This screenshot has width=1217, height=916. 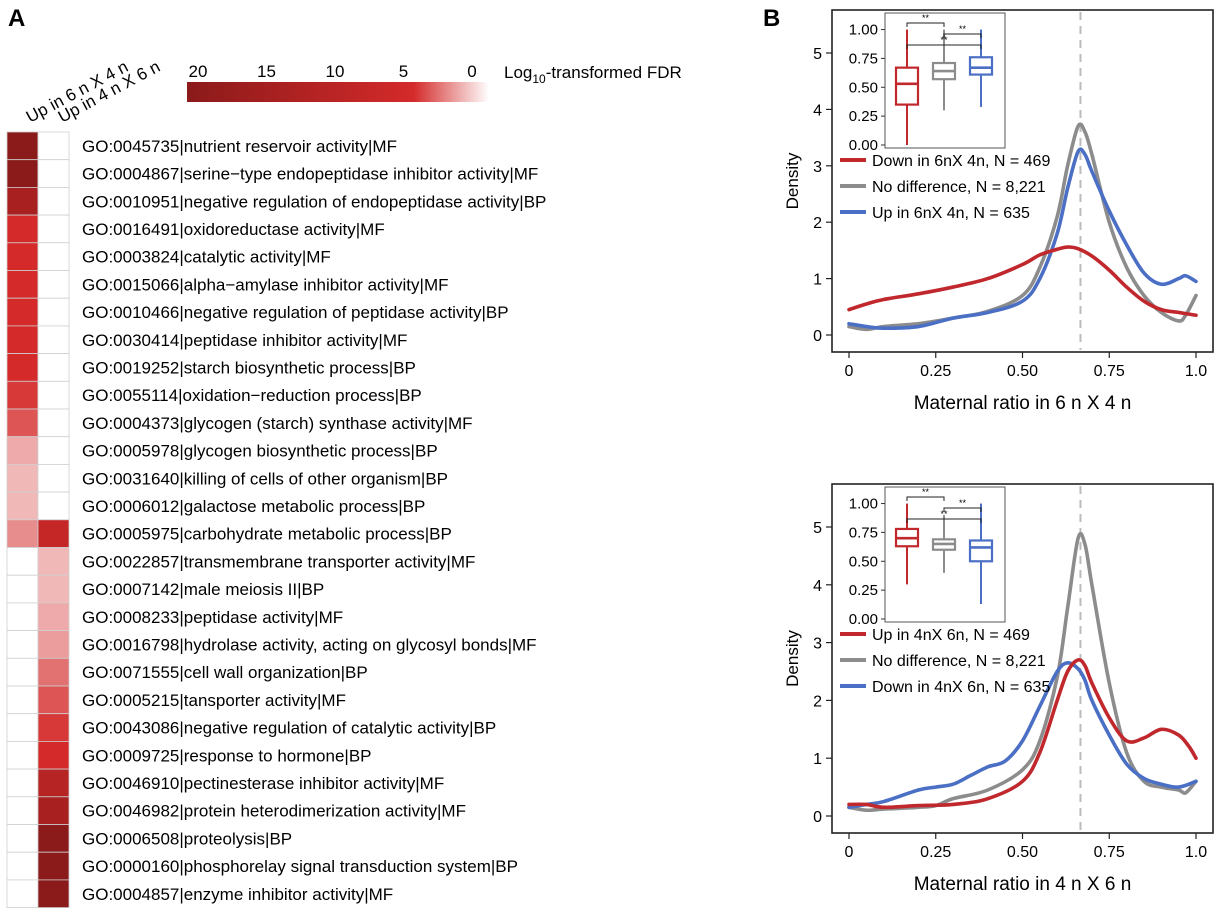 I want to click on colorbar, so click(x=338, y=92).